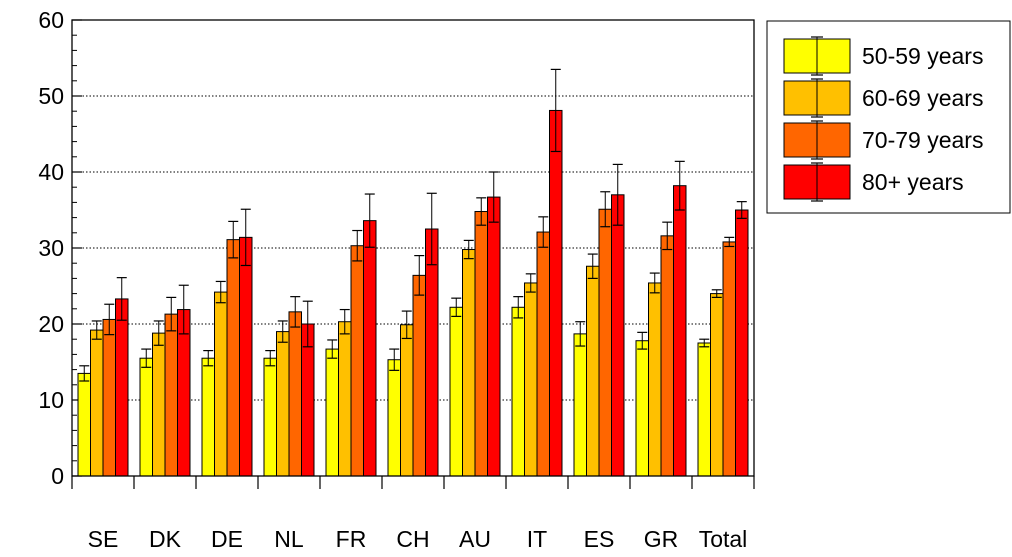 The width and height of the screenshot is (1012, 557). I want to click on x-tick-label: AU, so click(475, 539).